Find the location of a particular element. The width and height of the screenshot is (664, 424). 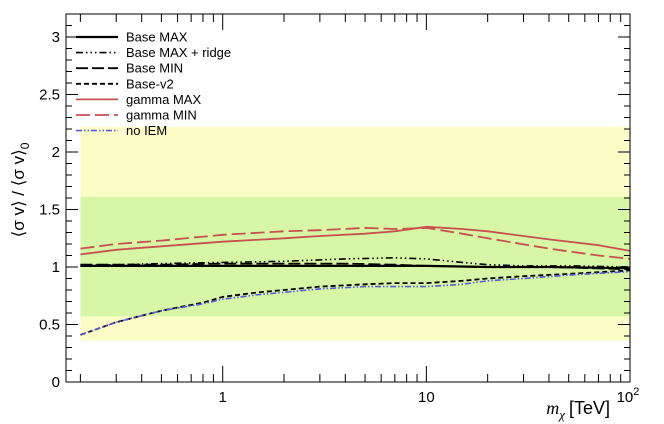

y-axis-title: ⟨σ v⟩ / ⟨σ v⟩0 is located at coordinates (20, 189).